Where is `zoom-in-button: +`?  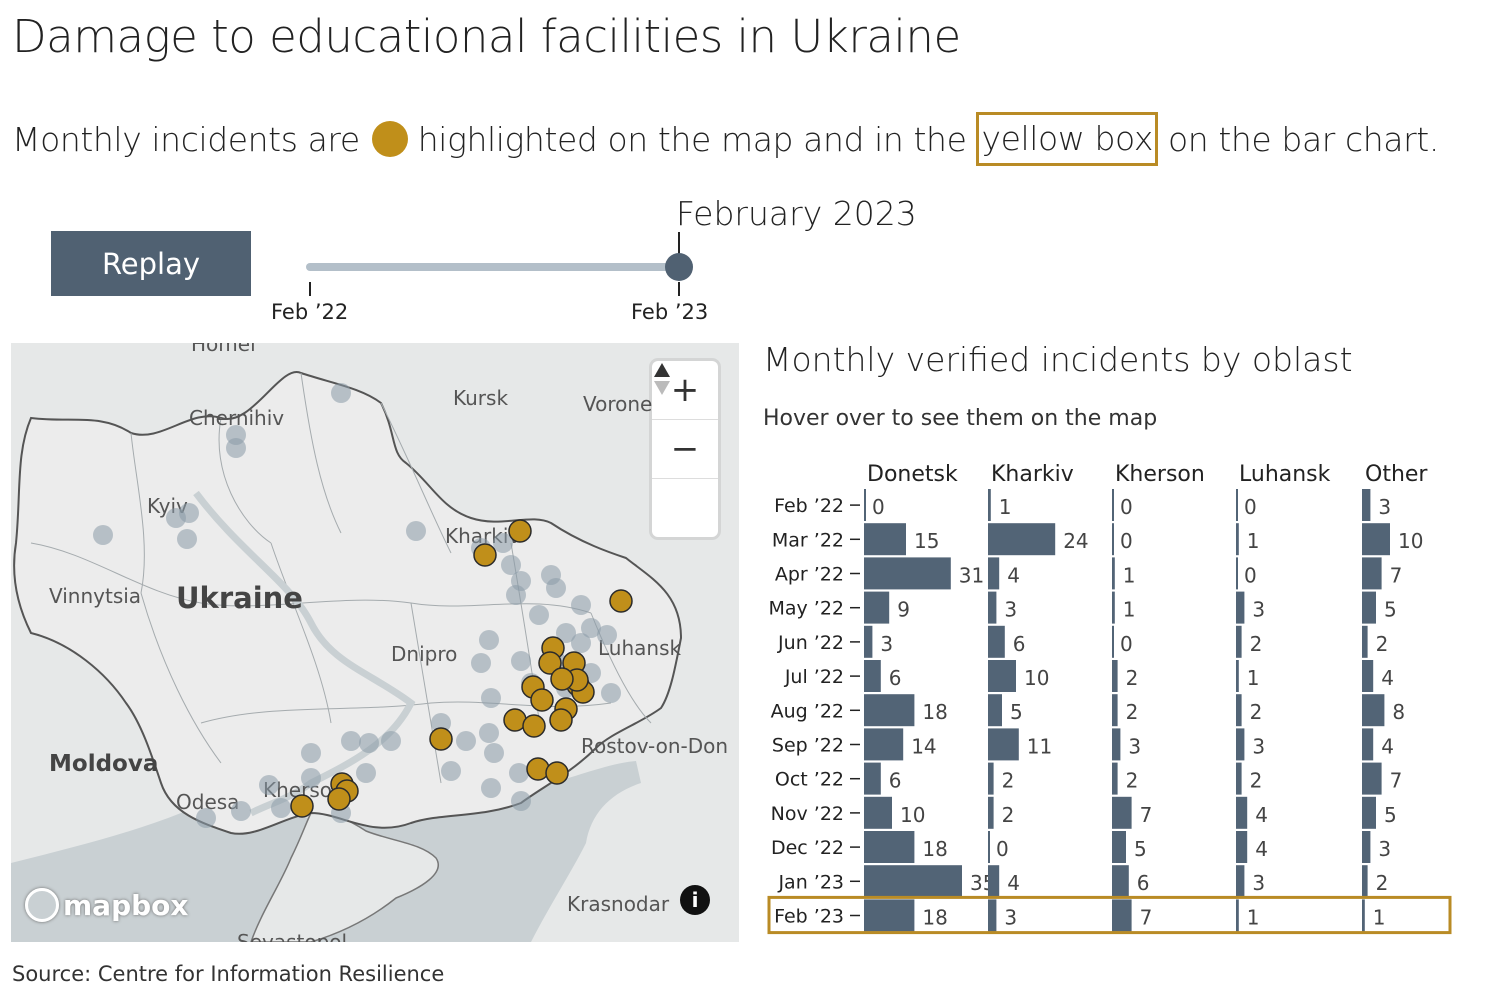
zoom-in-button: + is located at coordinates (685, 390).